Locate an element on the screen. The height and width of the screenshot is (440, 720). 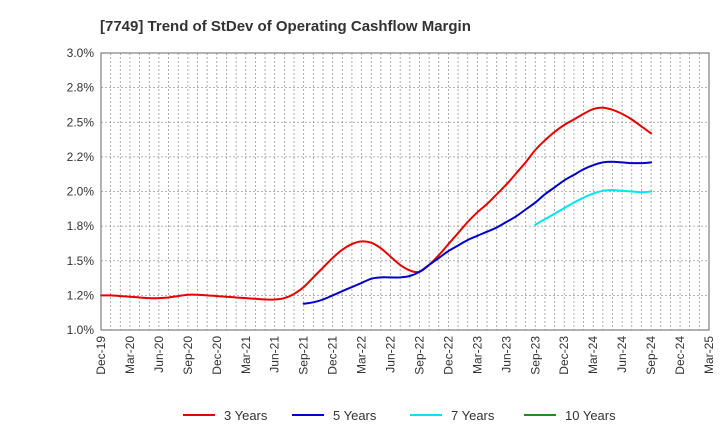
legend-label-7-years: 7 Years is located at coordinates (473, 415).